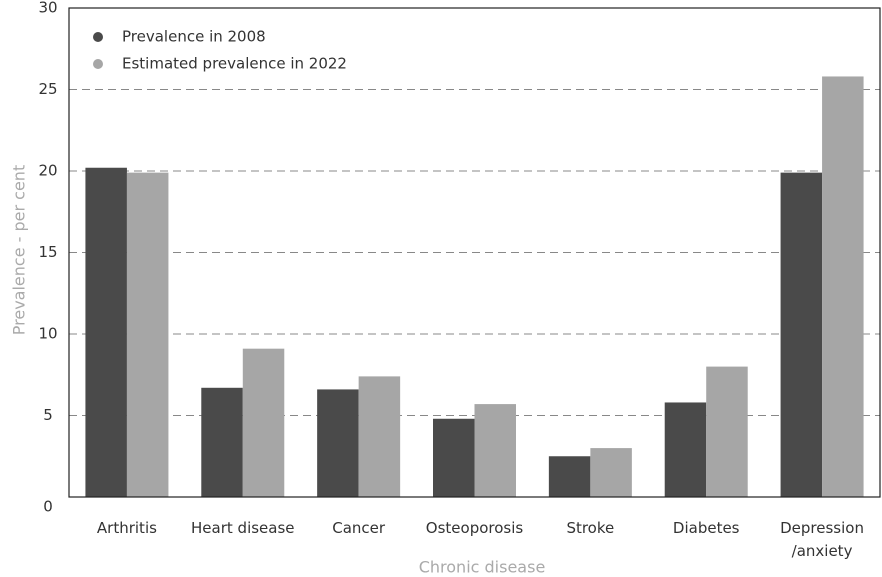 The image size is (882, 577). I want to click on y-tick-label: 30, so click(47, 8).